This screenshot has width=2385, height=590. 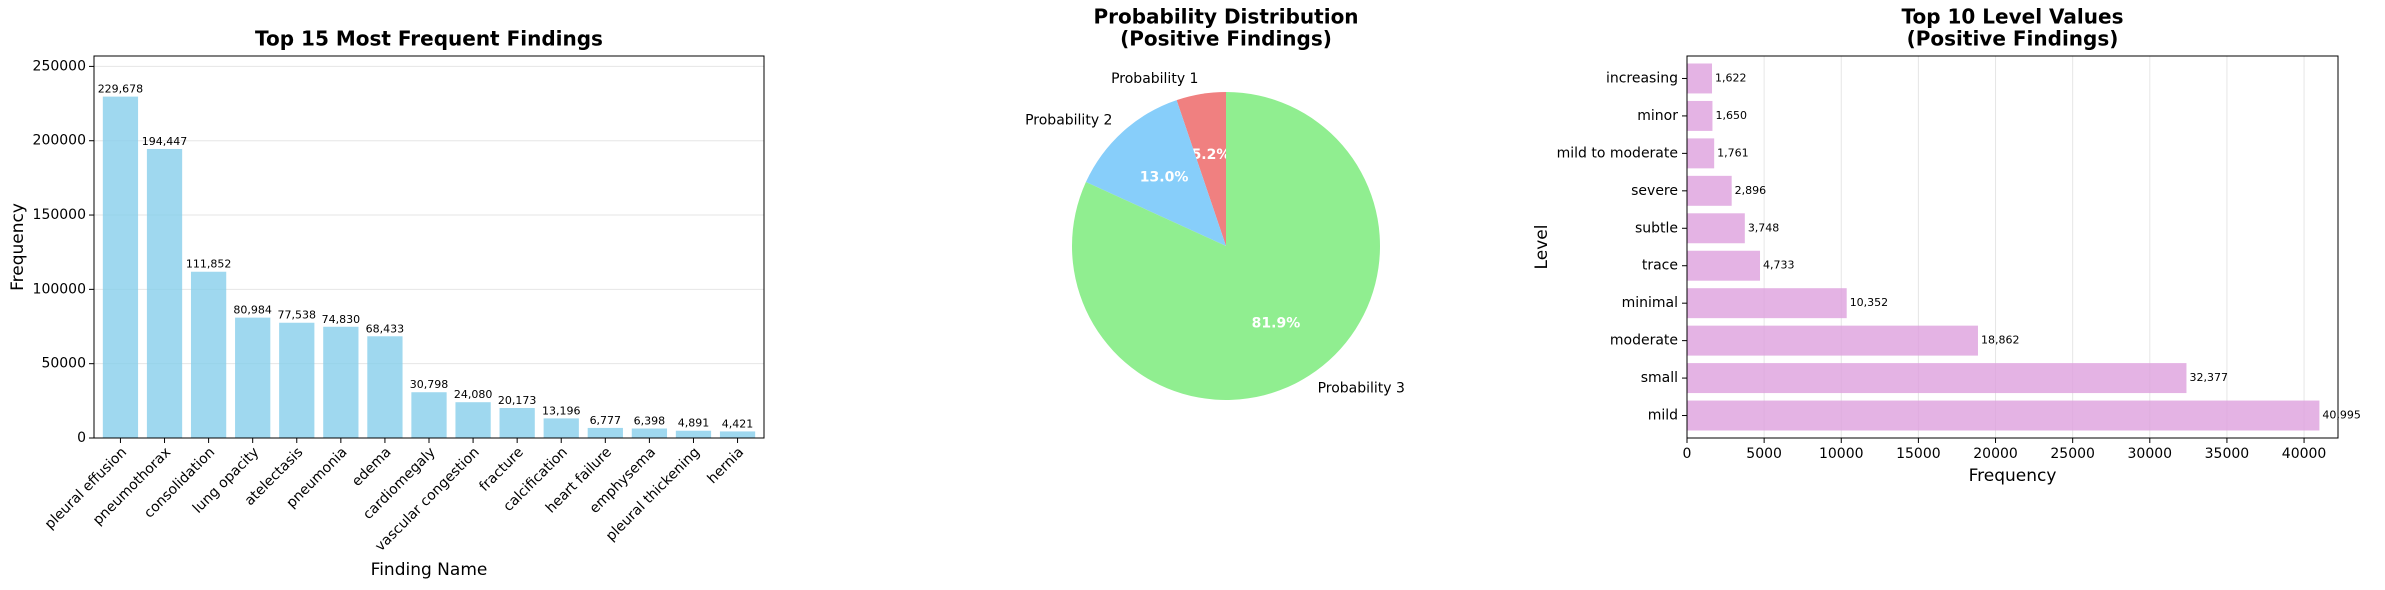 What do you see at coordinates (297, 315) in the screenshot?
I see `value-label: 77,538` at bounding box center [297, 315].